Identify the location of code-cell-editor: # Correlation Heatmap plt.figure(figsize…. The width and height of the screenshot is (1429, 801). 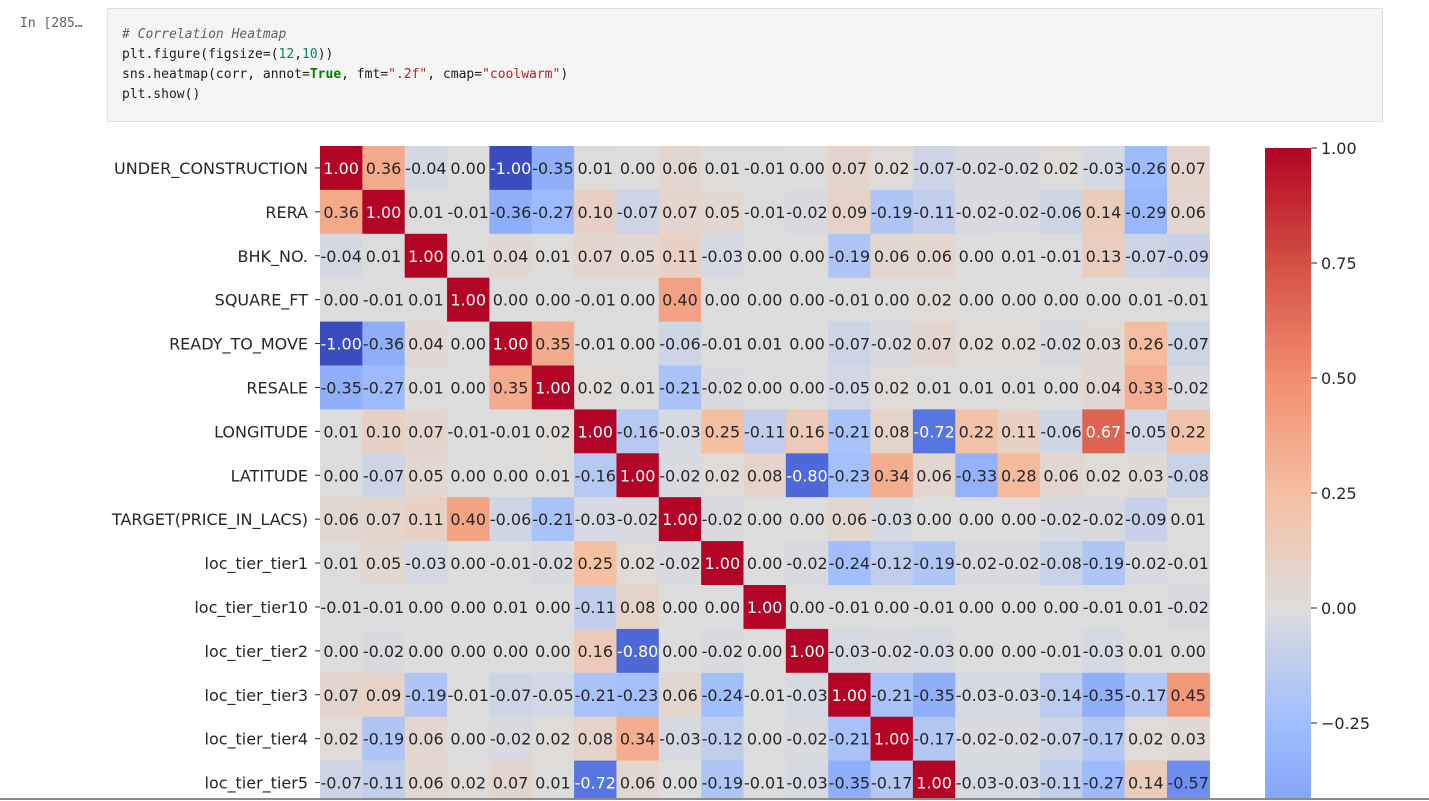
(745, 65).